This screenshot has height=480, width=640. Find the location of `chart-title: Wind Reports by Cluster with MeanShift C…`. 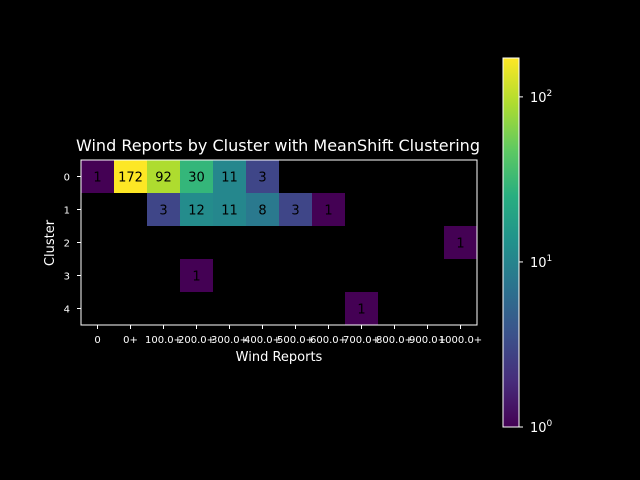

chart-title: Wind Reports by Cluster with MeanShift C… is located at coordinates (278, 145).